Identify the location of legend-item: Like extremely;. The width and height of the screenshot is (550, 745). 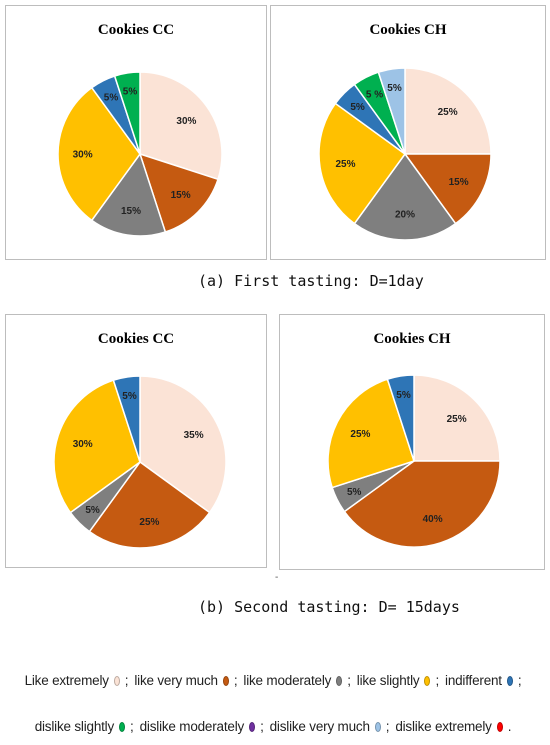
(79, 680).